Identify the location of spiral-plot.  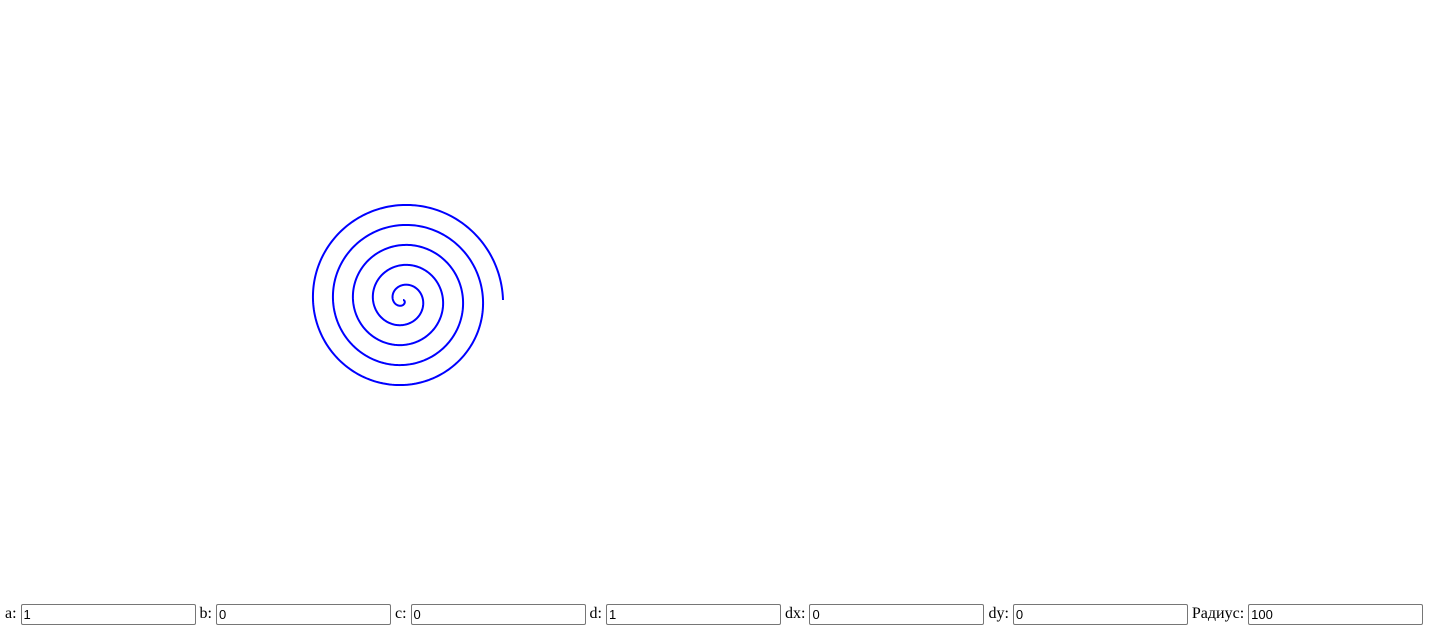
(407, 295).